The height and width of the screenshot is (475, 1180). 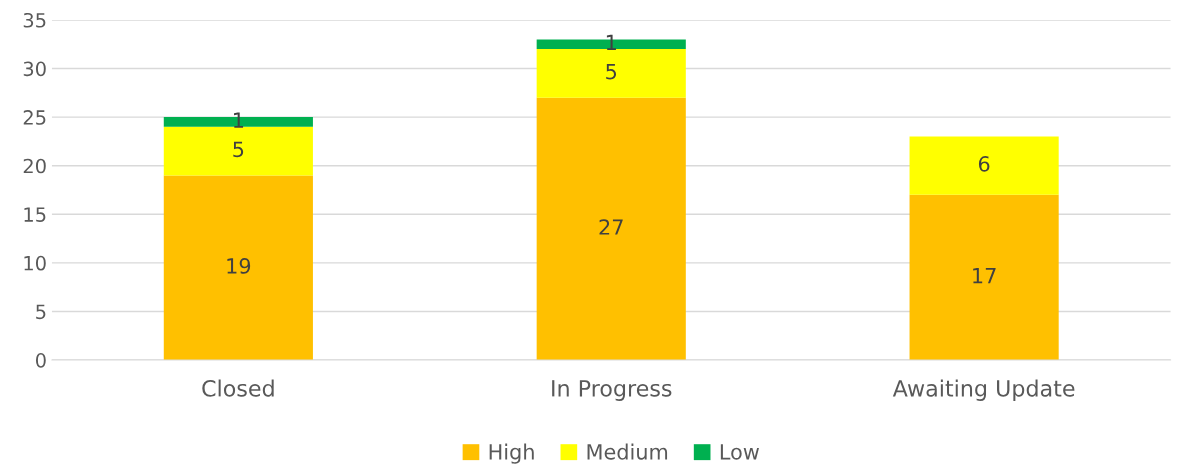 I want to click on legend-label: Medium, so click(x=627, y=451).